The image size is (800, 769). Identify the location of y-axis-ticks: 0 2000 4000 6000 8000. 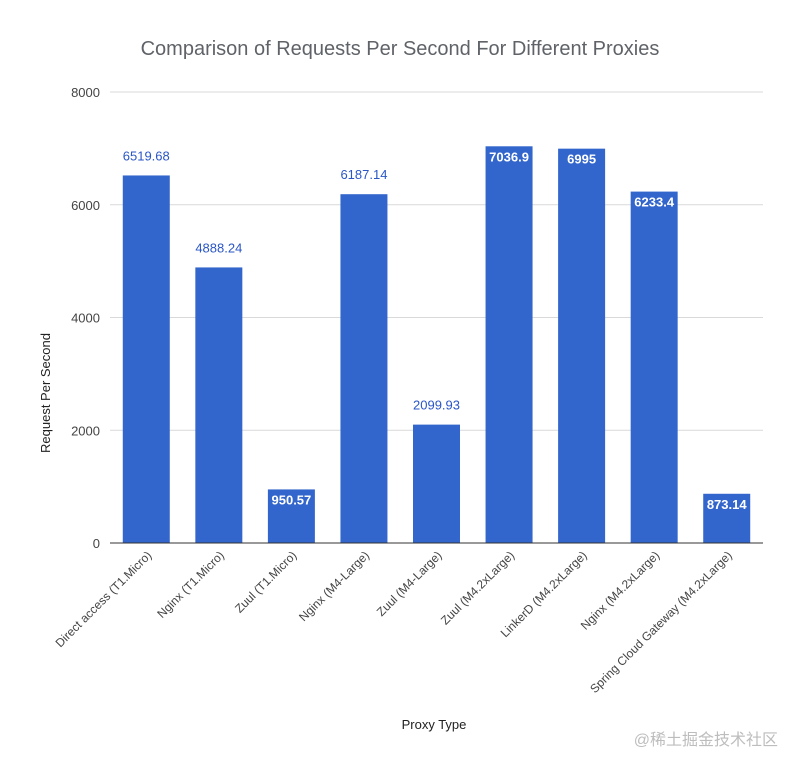
(85, 318).